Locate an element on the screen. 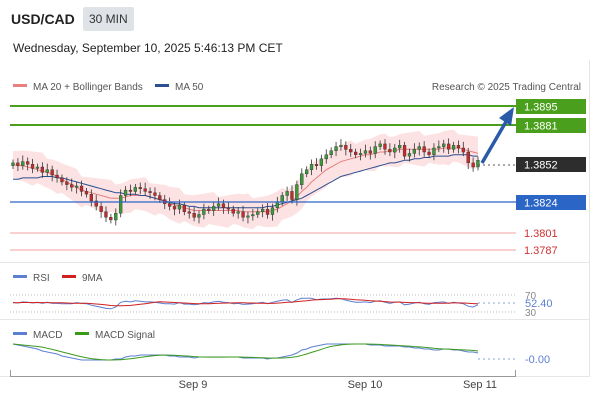 The height and width of the screenshot is (400, 590). x-tick-label-sep10: Sep 10 is located at coordinates (365, 385).